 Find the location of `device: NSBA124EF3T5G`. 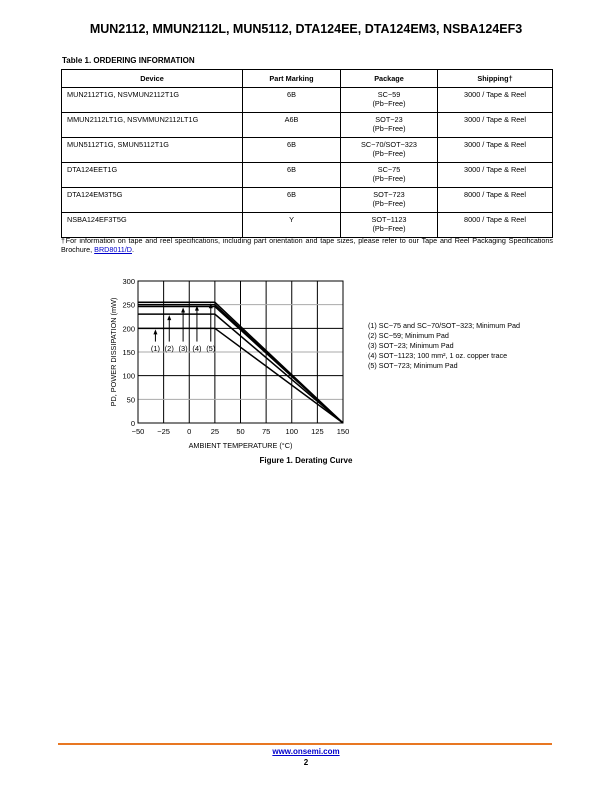

device: NSBA124EF3T5G is located at coordinates (152, 225).